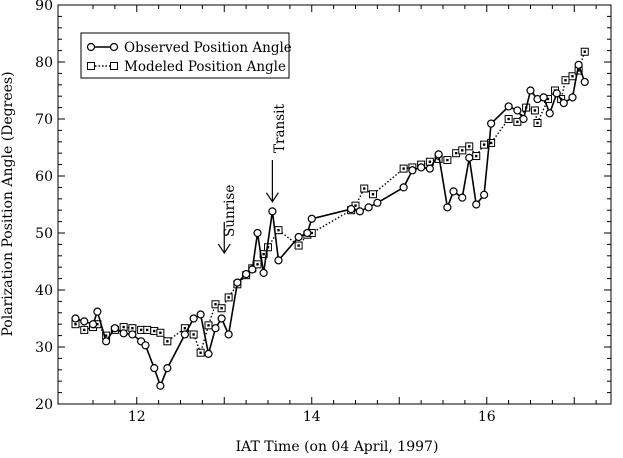 The width and height of the screenshot is (623, 458). I want to click on x-tick-label: 14, so click(312, 417).